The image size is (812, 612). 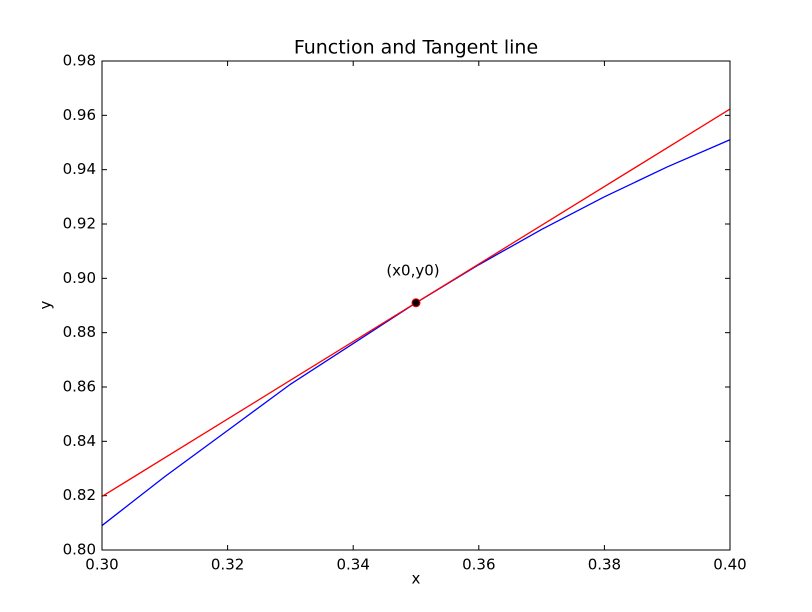 I want to click on chart-title: Function and Tangent line, so click(x=416, y=48).